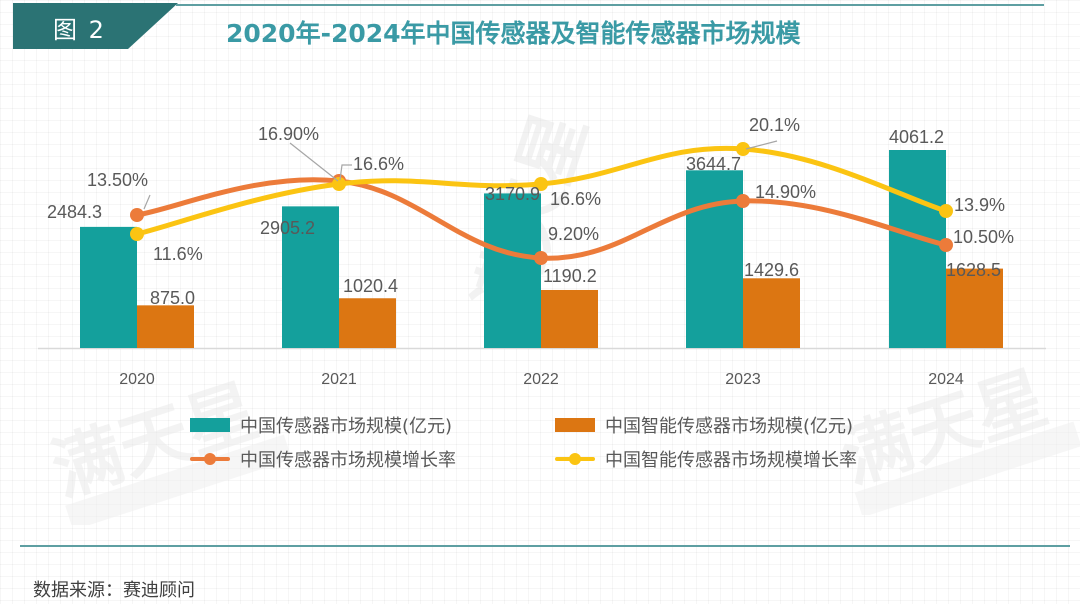  Describe the element at coordinates (147, 202) in the screenshot. I see `leader-line-2020` at that location.